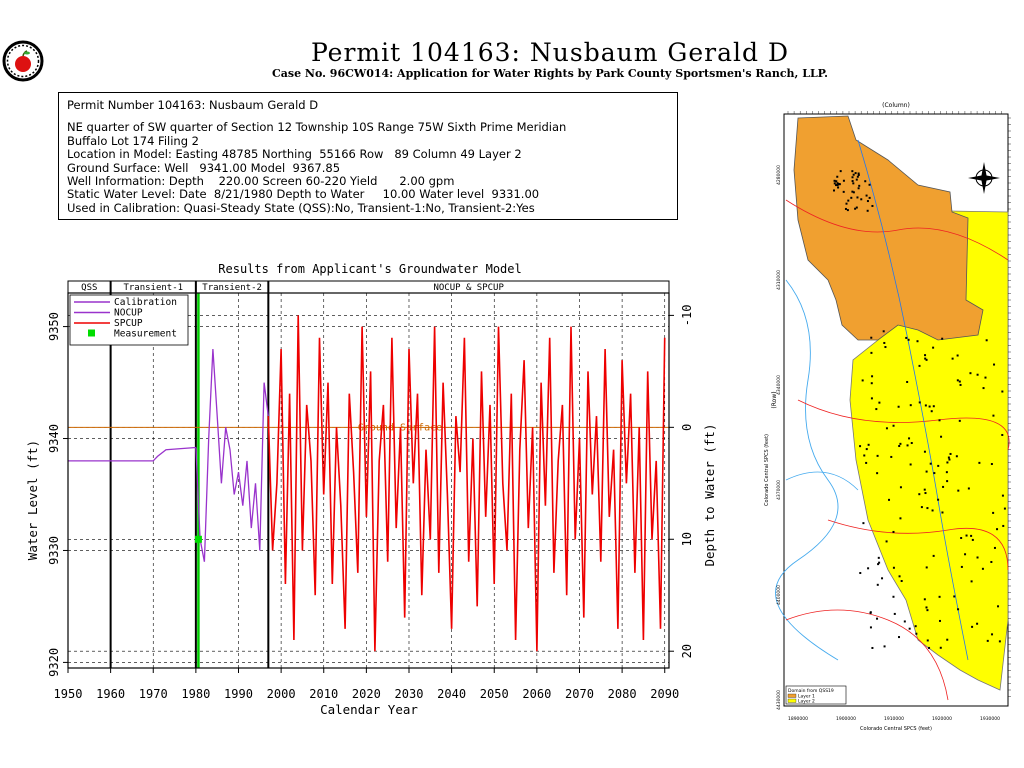 Image resolution: width=1024 pixels, height=768 pixels. Describe the element at coordinates (687, 539) in the screenshot. I see `y2-tick-label: 10` at that location.